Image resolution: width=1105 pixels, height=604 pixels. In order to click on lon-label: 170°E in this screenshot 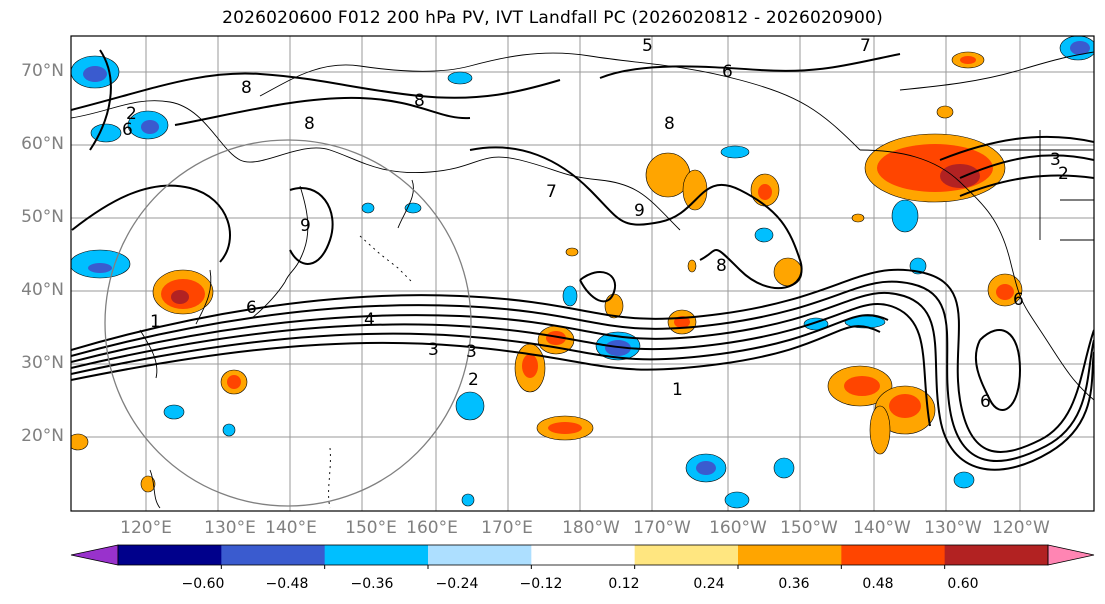, I will do `click(507, 528)`.